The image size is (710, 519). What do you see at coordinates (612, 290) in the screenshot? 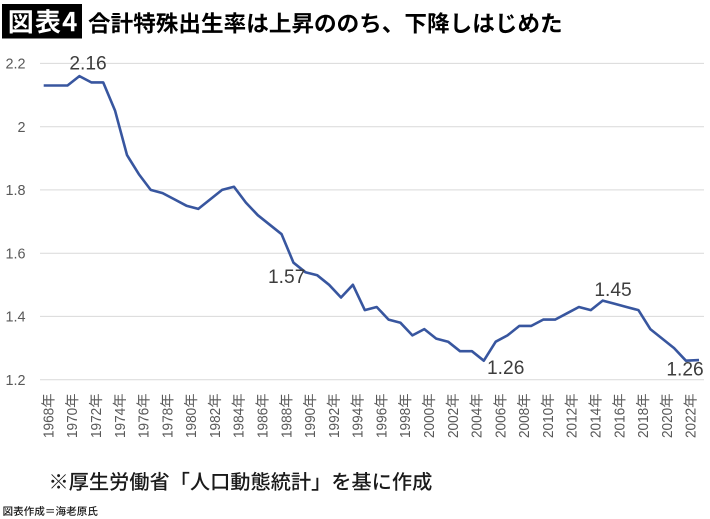
I see `svg-text: 1.45` at bounding box center [612, 290].